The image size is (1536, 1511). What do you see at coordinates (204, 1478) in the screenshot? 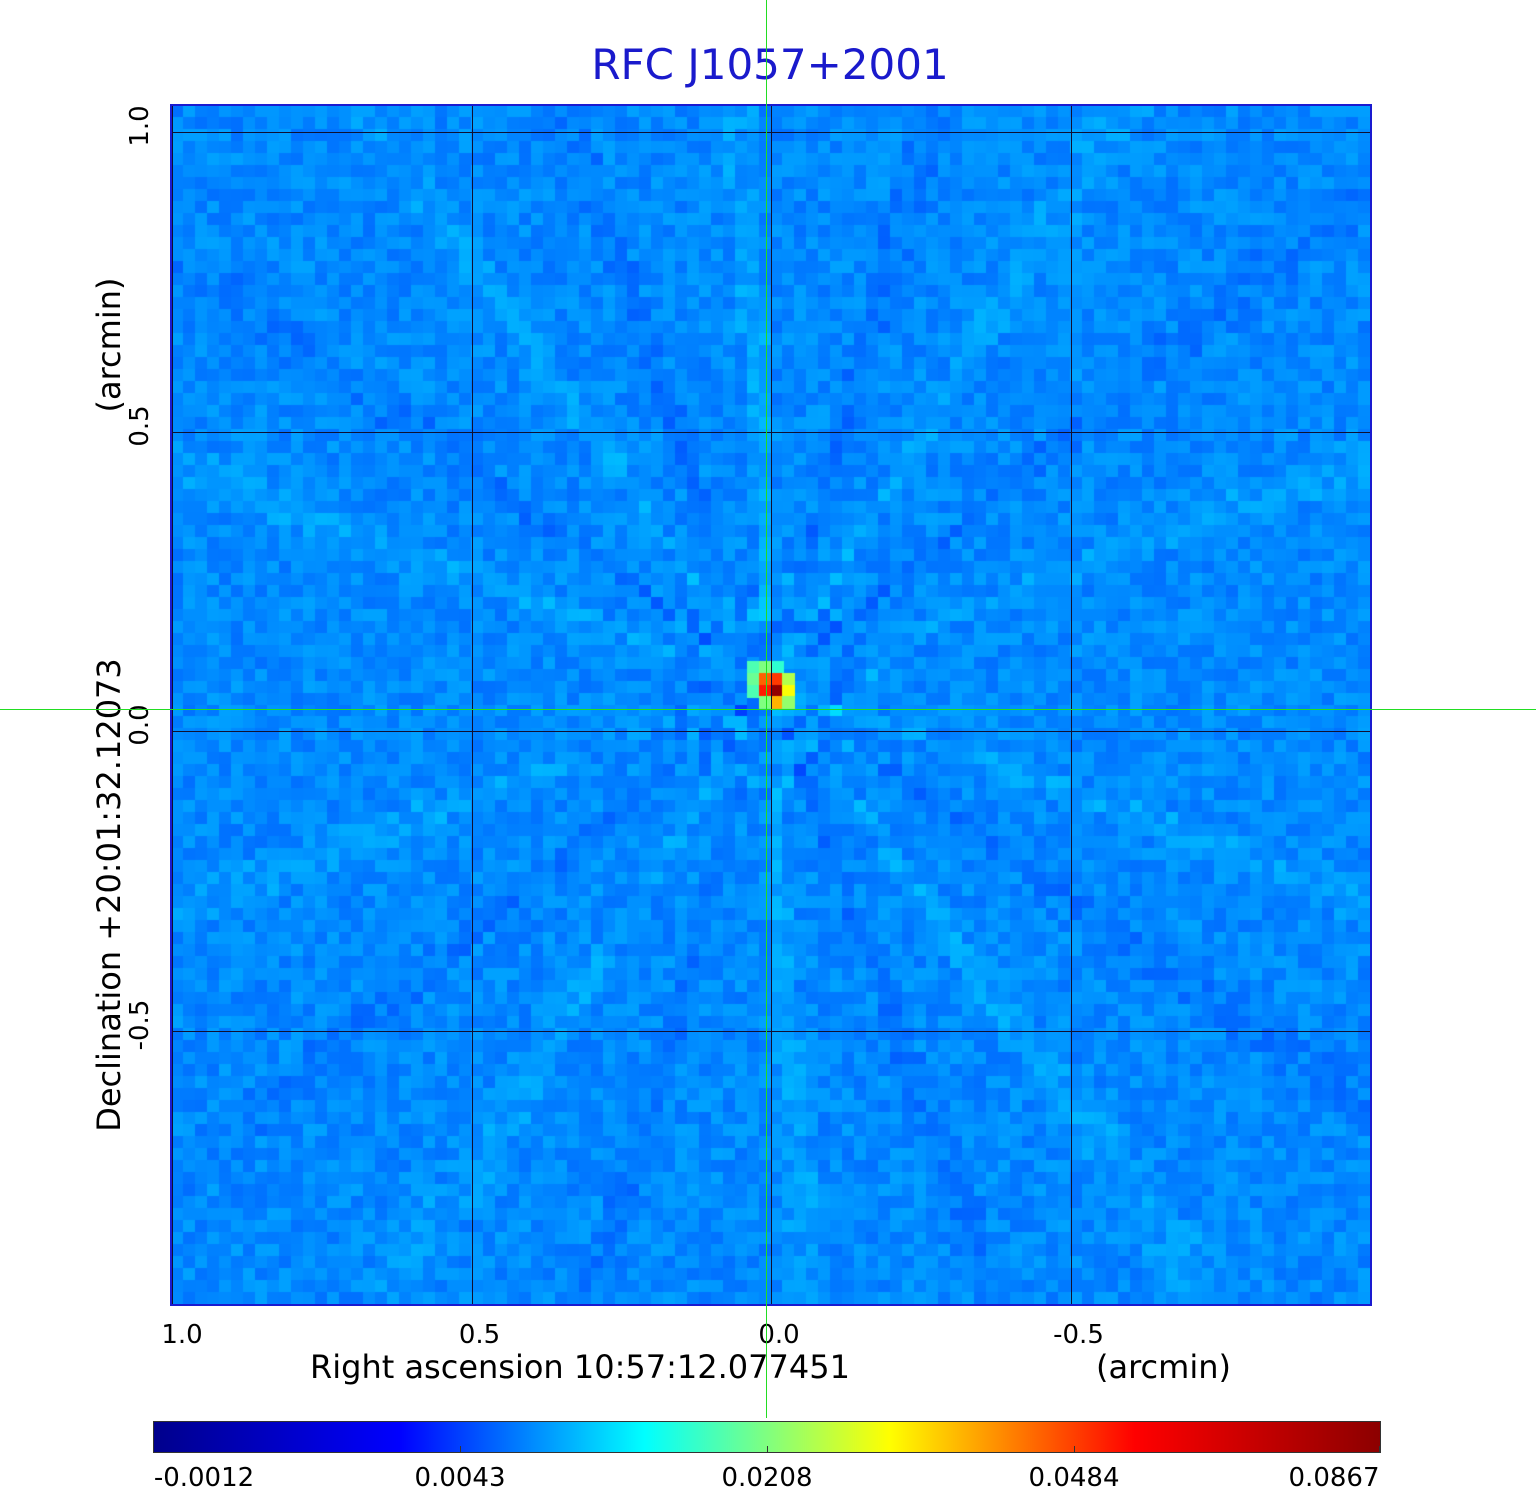
I see `colorbar-tick-label: -0.0012` at bounding box center [204, 1478].